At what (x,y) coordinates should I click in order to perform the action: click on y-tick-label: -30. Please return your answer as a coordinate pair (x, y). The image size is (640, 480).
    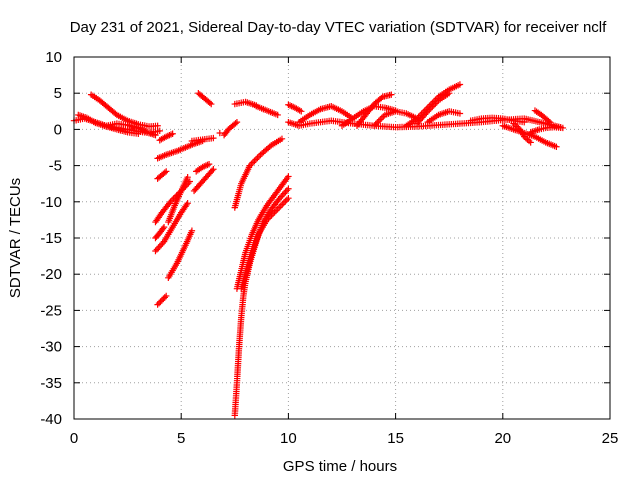
    Looking at the image, I should click on (51, 347).